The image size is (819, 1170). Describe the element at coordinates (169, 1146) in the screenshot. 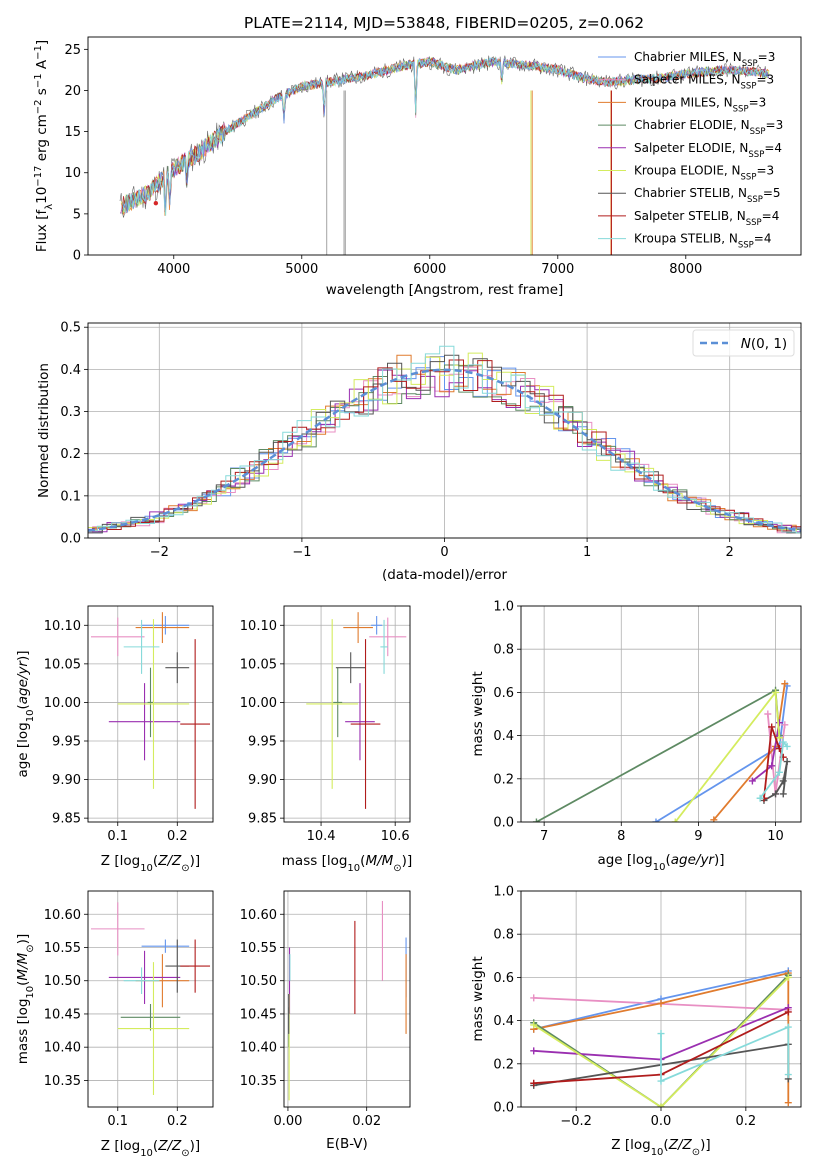

I see `mass-vs-Z-xlabel-part: Z/Z` at that location.